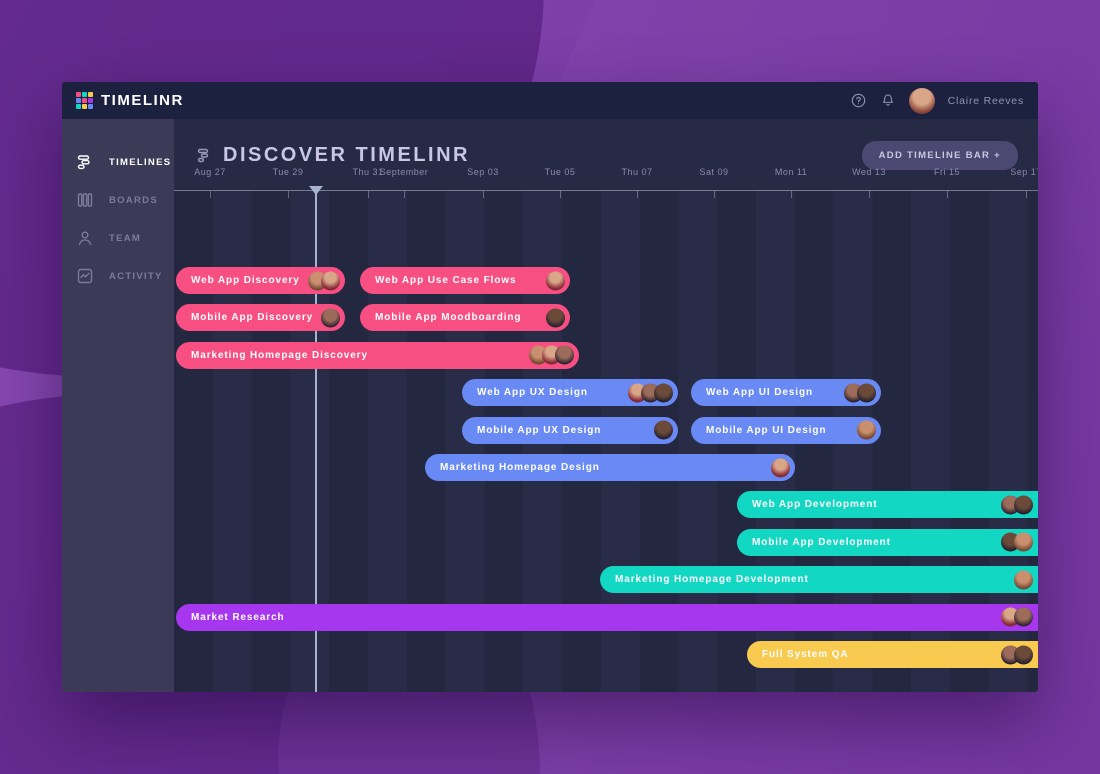  Describe the element at coordinates (238, 617) in the screenshot. I see `timeline-bar-label: Market Research` at that location.